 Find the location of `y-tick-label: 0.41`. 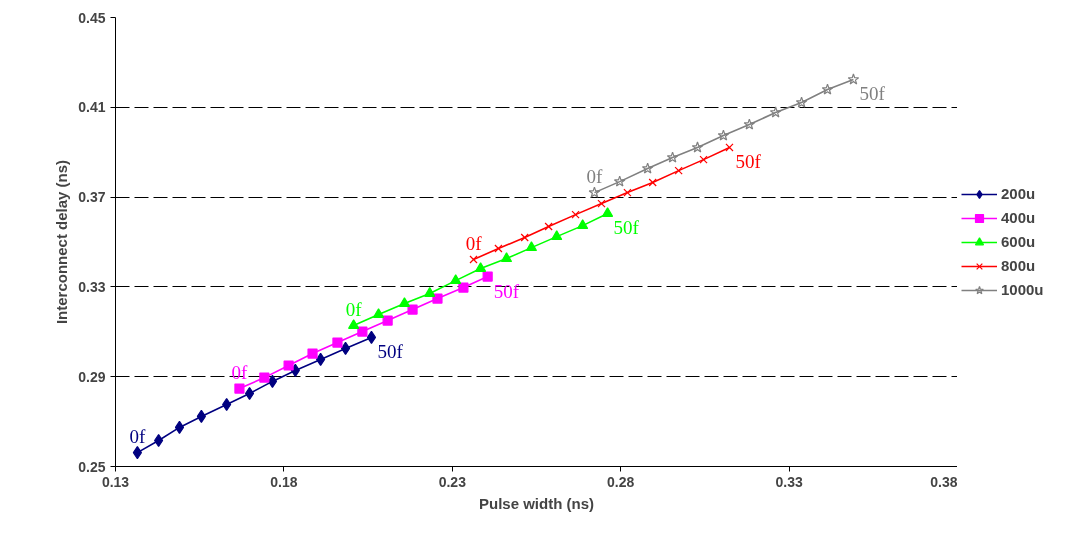

y-tick-label: 0.41 is located at coordinates (92, 107).